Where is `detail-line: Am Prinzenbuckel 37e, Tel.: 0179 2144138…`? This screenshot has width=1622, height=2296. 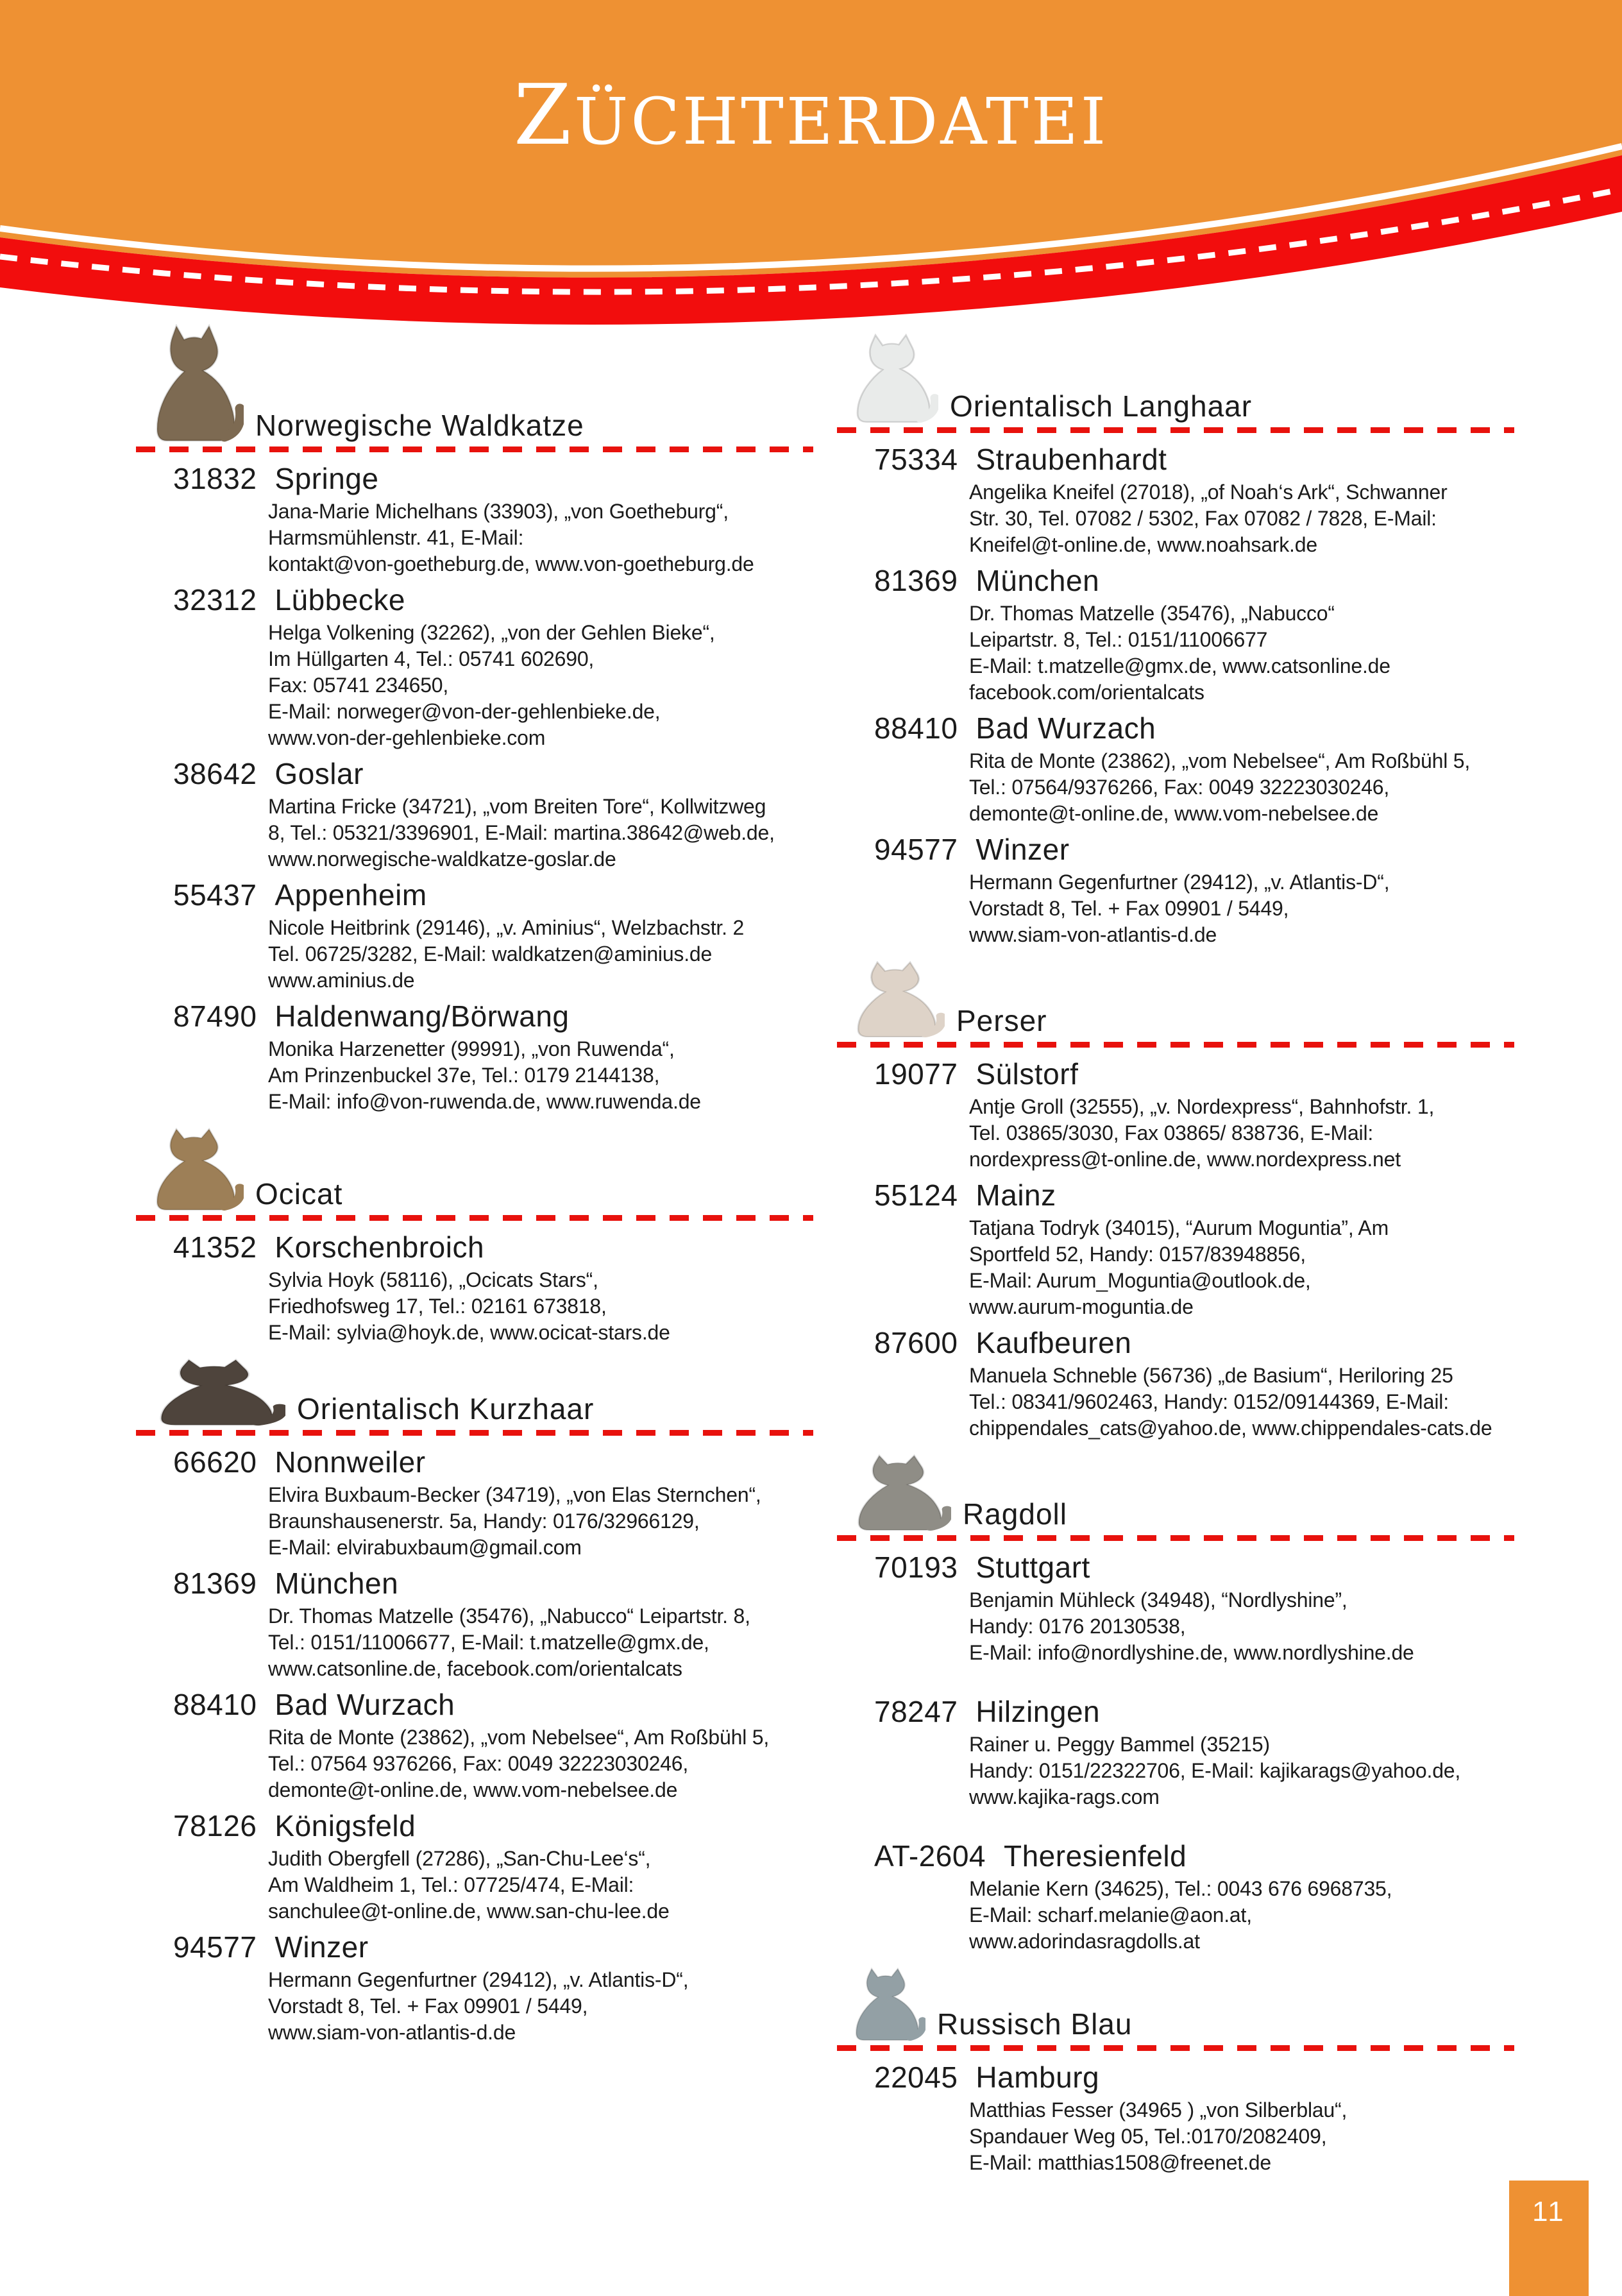
detail-line: Am Prinzenbuckel 37e, Tel.: 0179 2144138… is located at coordinates (464, 1076).